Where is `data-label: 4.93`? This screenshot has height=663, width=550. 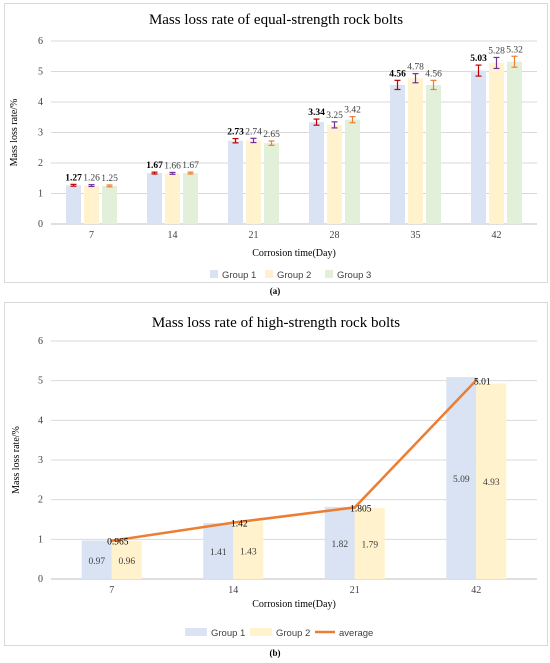 data-label: 4.93 is located at coordinates (491, 483).